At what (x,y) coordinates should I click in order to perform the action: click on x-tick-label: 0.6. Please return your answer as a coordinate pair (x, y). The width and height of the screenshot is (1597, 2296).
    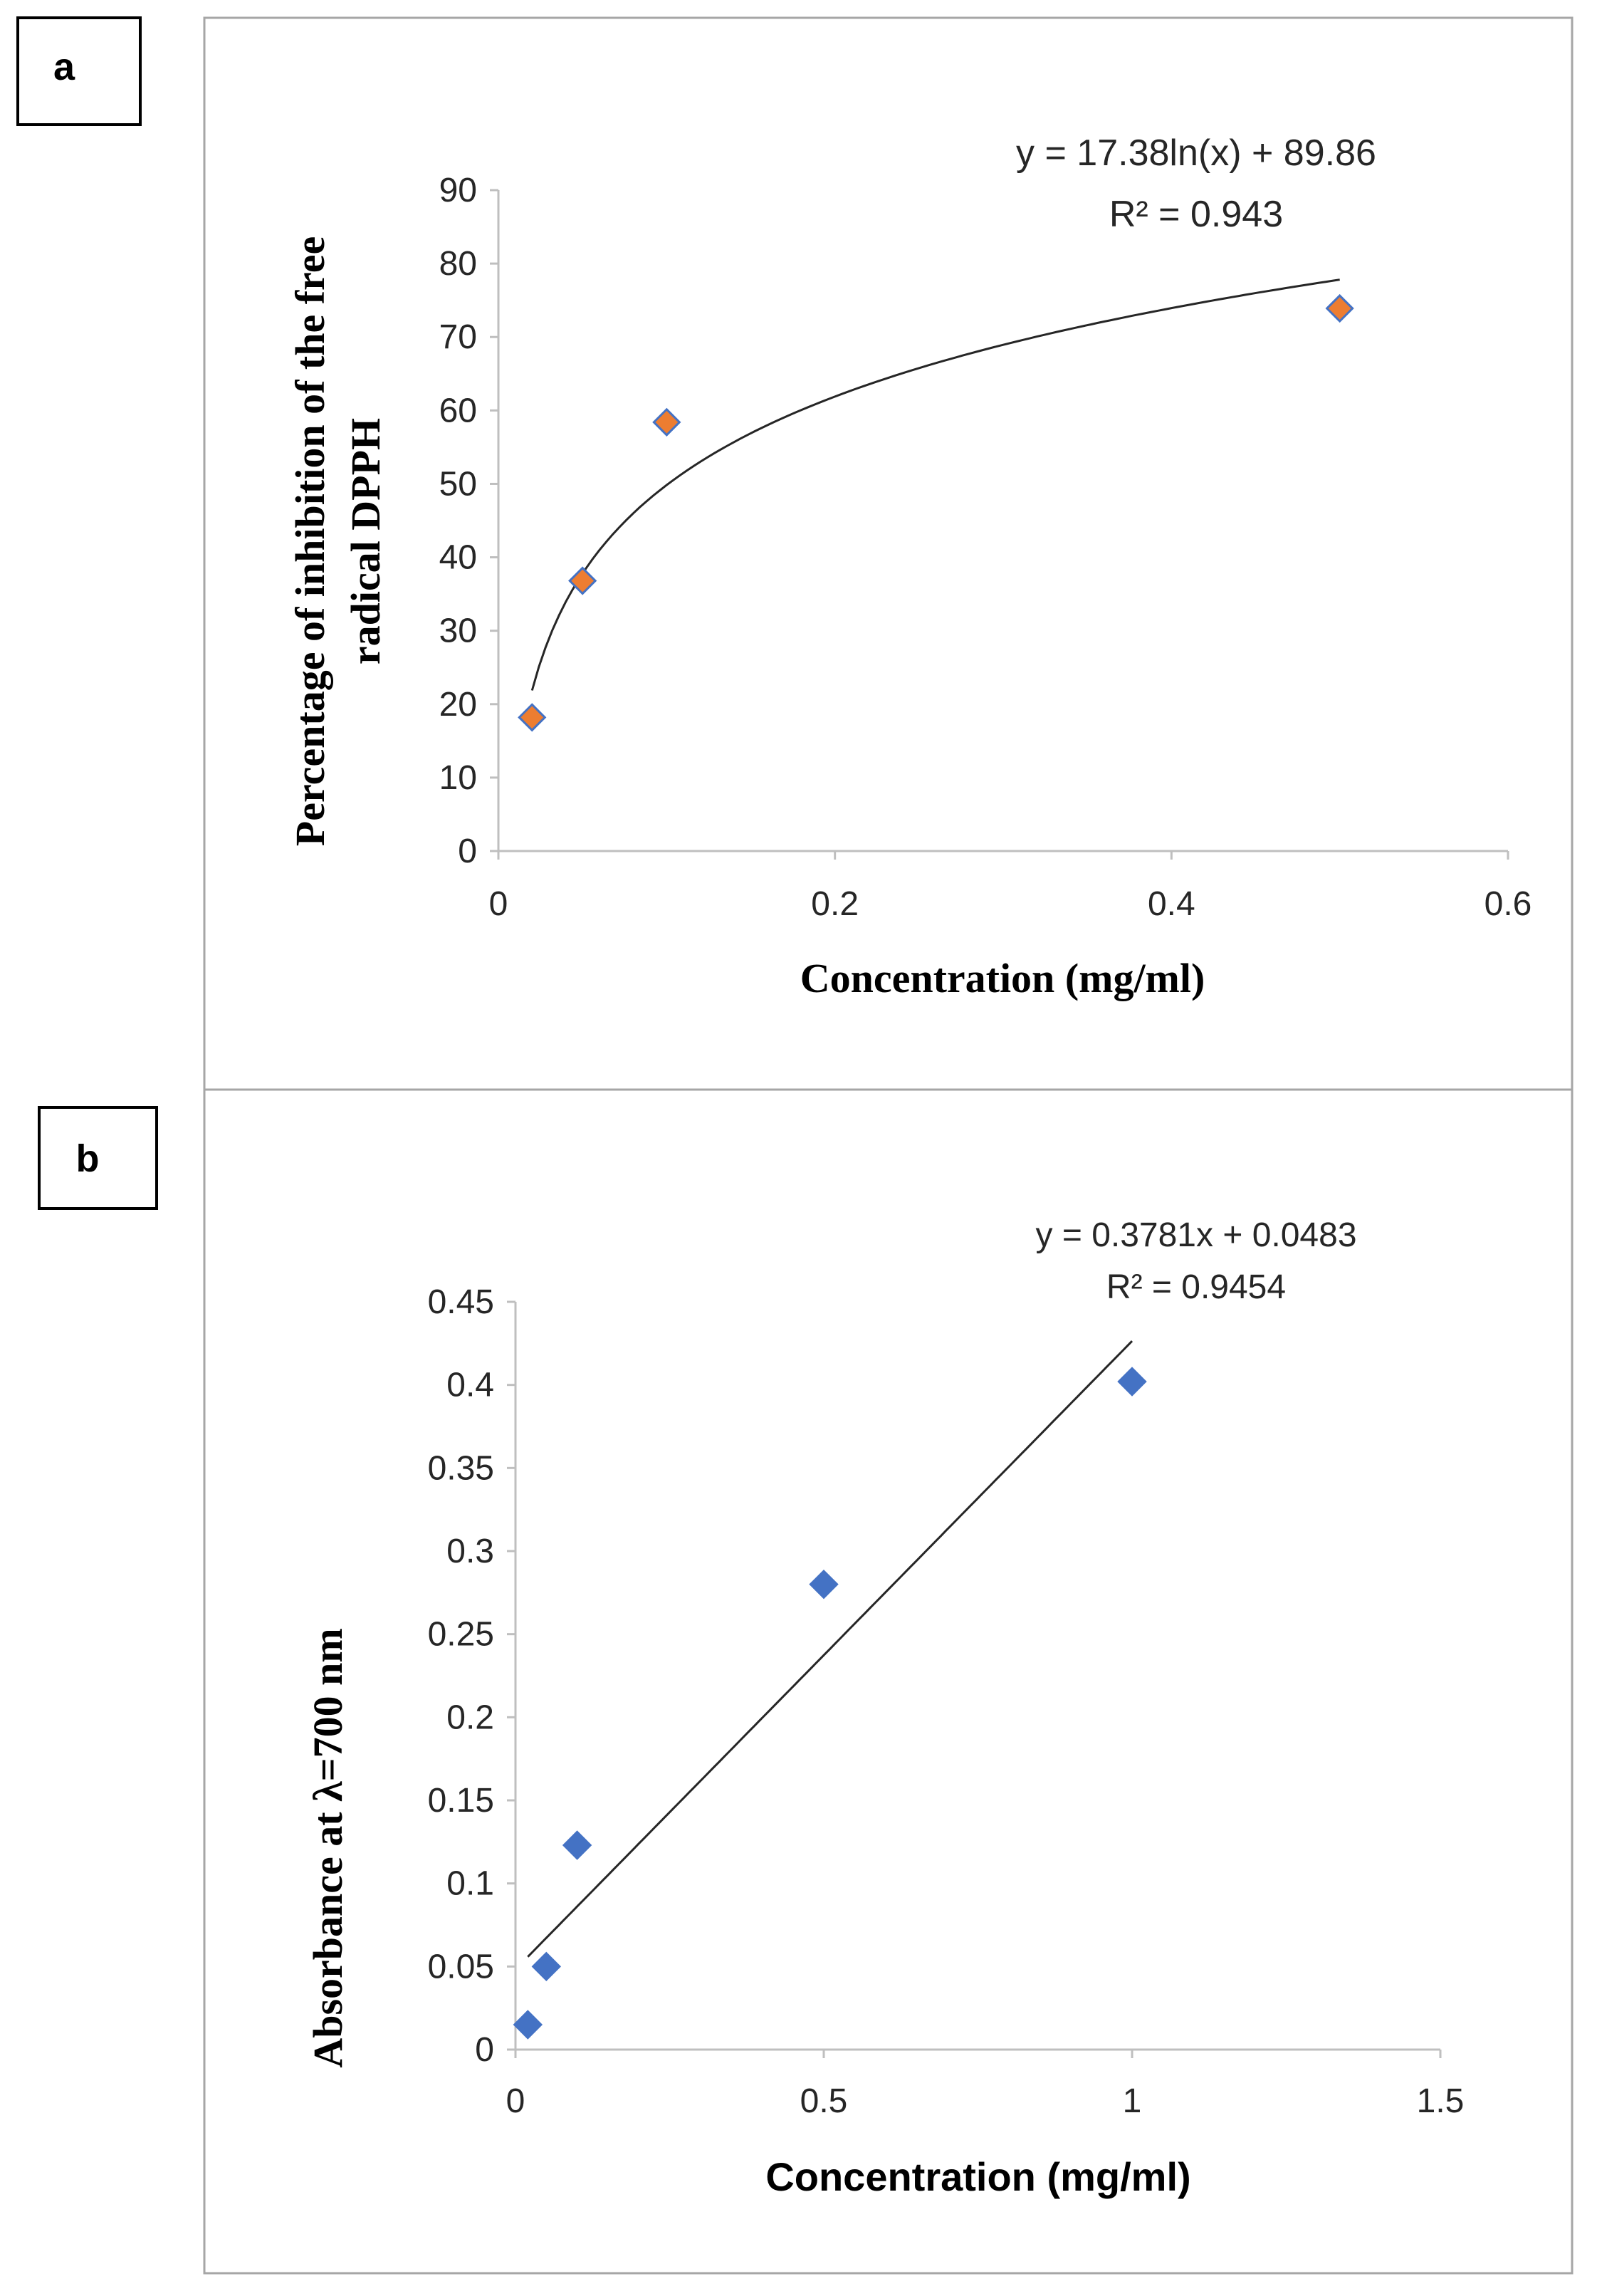
    Looking at the image, I should click on (1508, 904).